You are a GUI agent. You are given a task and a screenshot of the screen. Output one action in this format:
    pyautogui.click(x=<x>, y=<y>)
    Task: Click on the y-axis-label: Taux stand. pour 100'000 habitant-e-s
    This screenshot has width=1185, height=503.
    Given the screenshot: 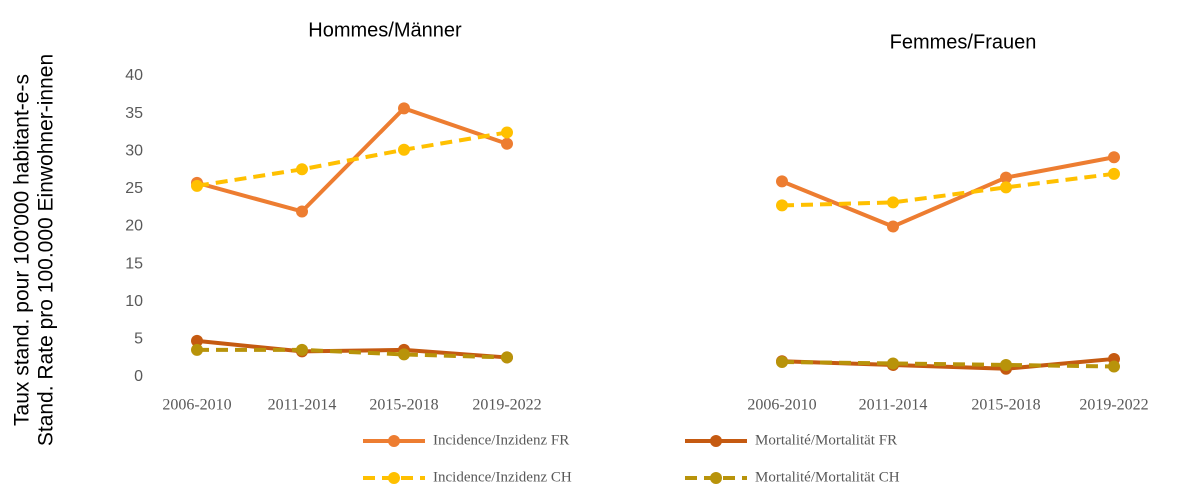 What is the action you would take?
    pyautogui.click(x=22, y=250)
    